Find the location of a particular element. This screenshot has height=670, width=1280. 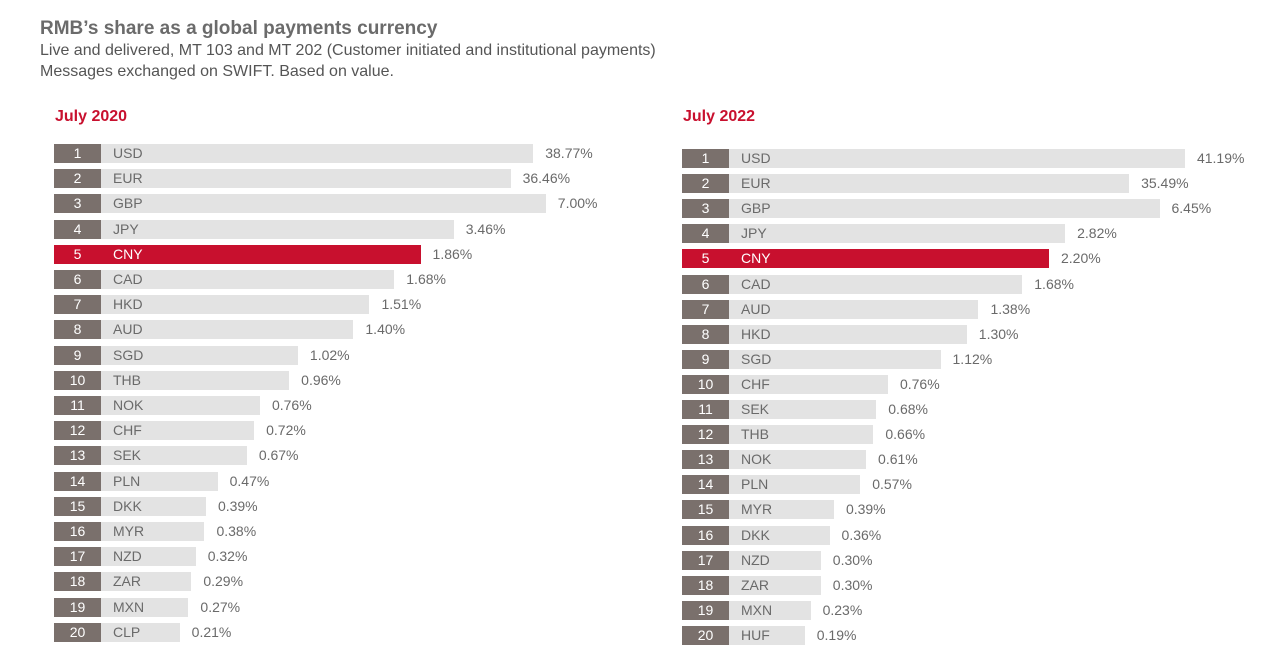

bar-row-sgd: 9 SGD 1.12% is located at coordinates (851, 359).